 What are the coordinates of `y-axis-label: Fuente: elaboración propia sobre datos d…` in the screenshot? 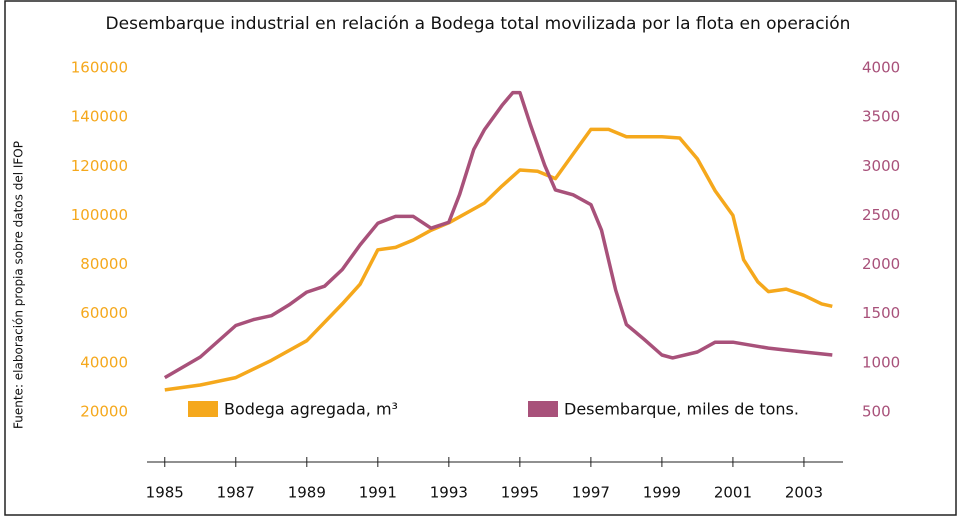 It's located at (19, 285).